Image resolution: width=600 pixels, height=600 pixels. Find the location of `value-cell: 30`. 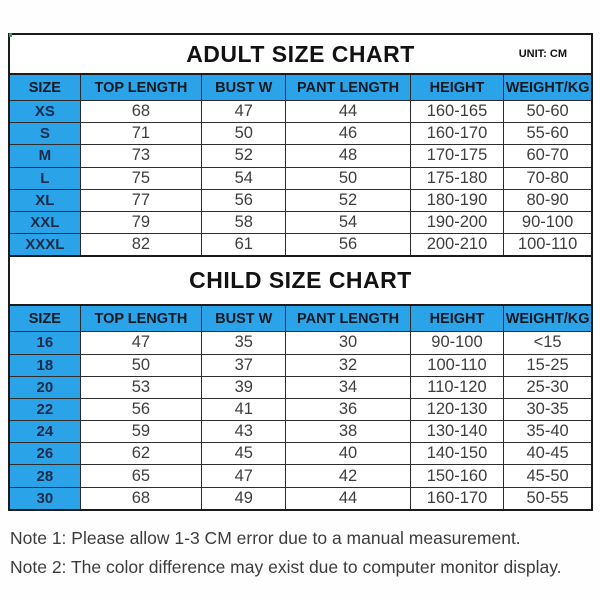

value-cell: 30 is located at coordinates (347, 343).